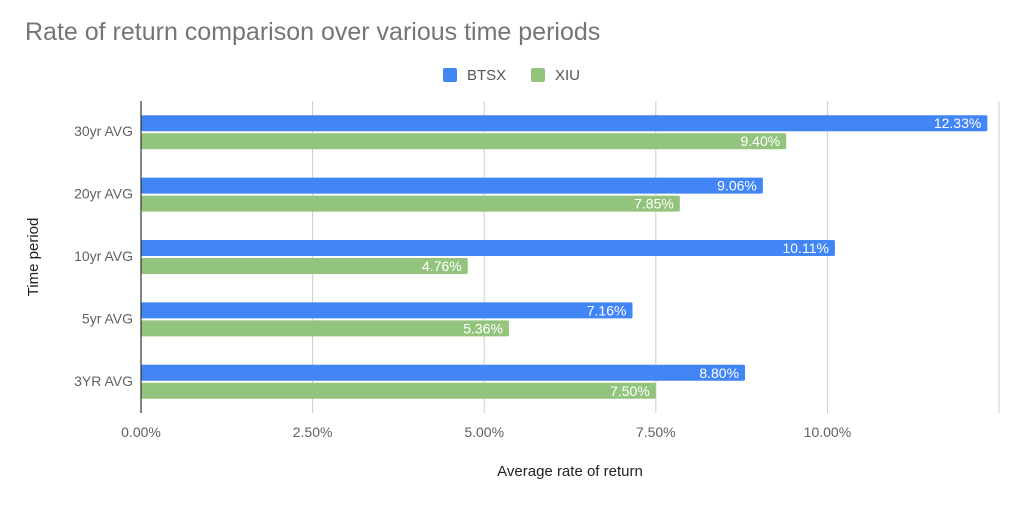 The height and width of the screenshot is (505, 1024). I want to click on y-axis-title: Time period, so click(33, 257).